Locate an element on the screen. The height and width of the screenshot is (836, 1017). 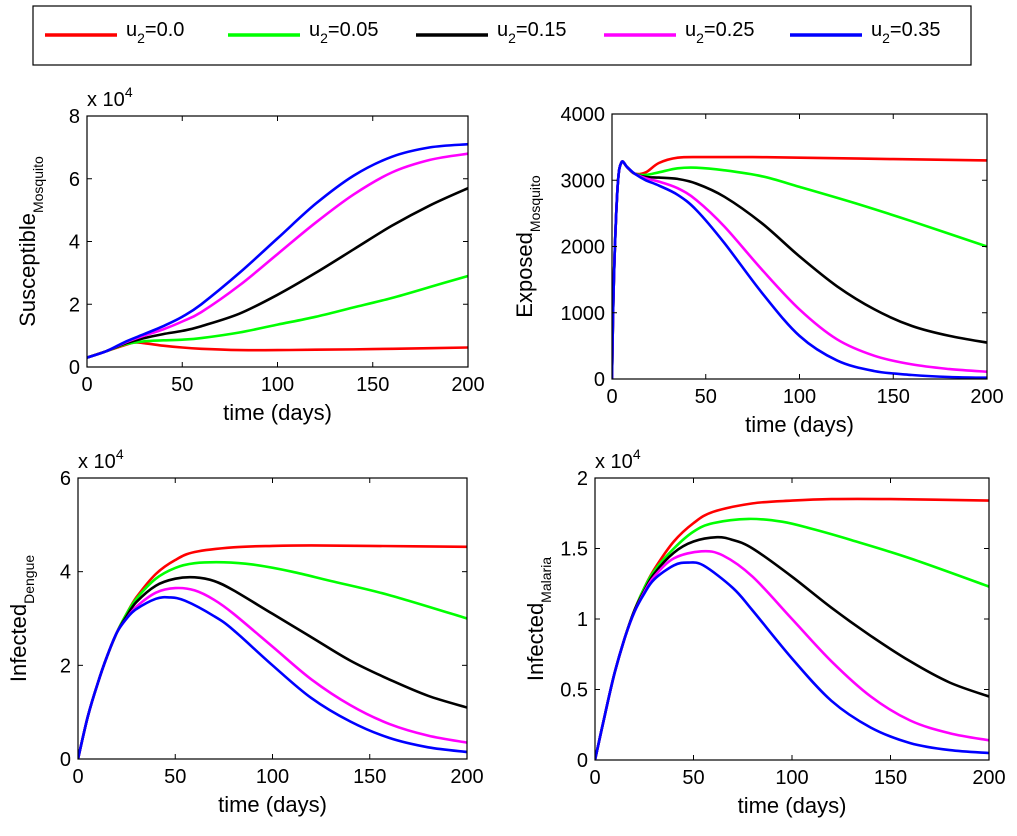
y-tick-label: 1.5 is located at coordinates (574, 550).